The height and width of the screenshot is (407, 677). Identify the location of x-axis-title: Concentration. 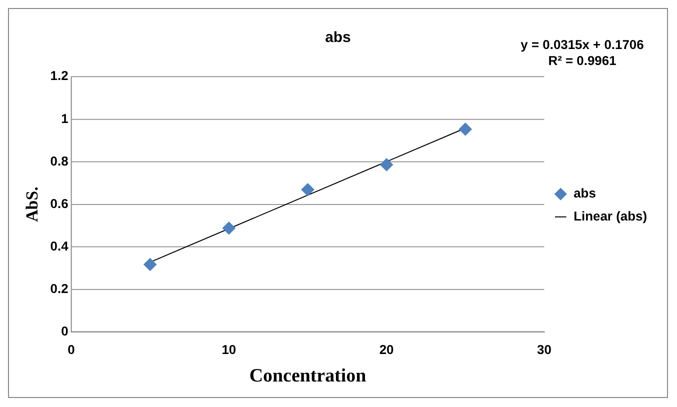
(308, 376).